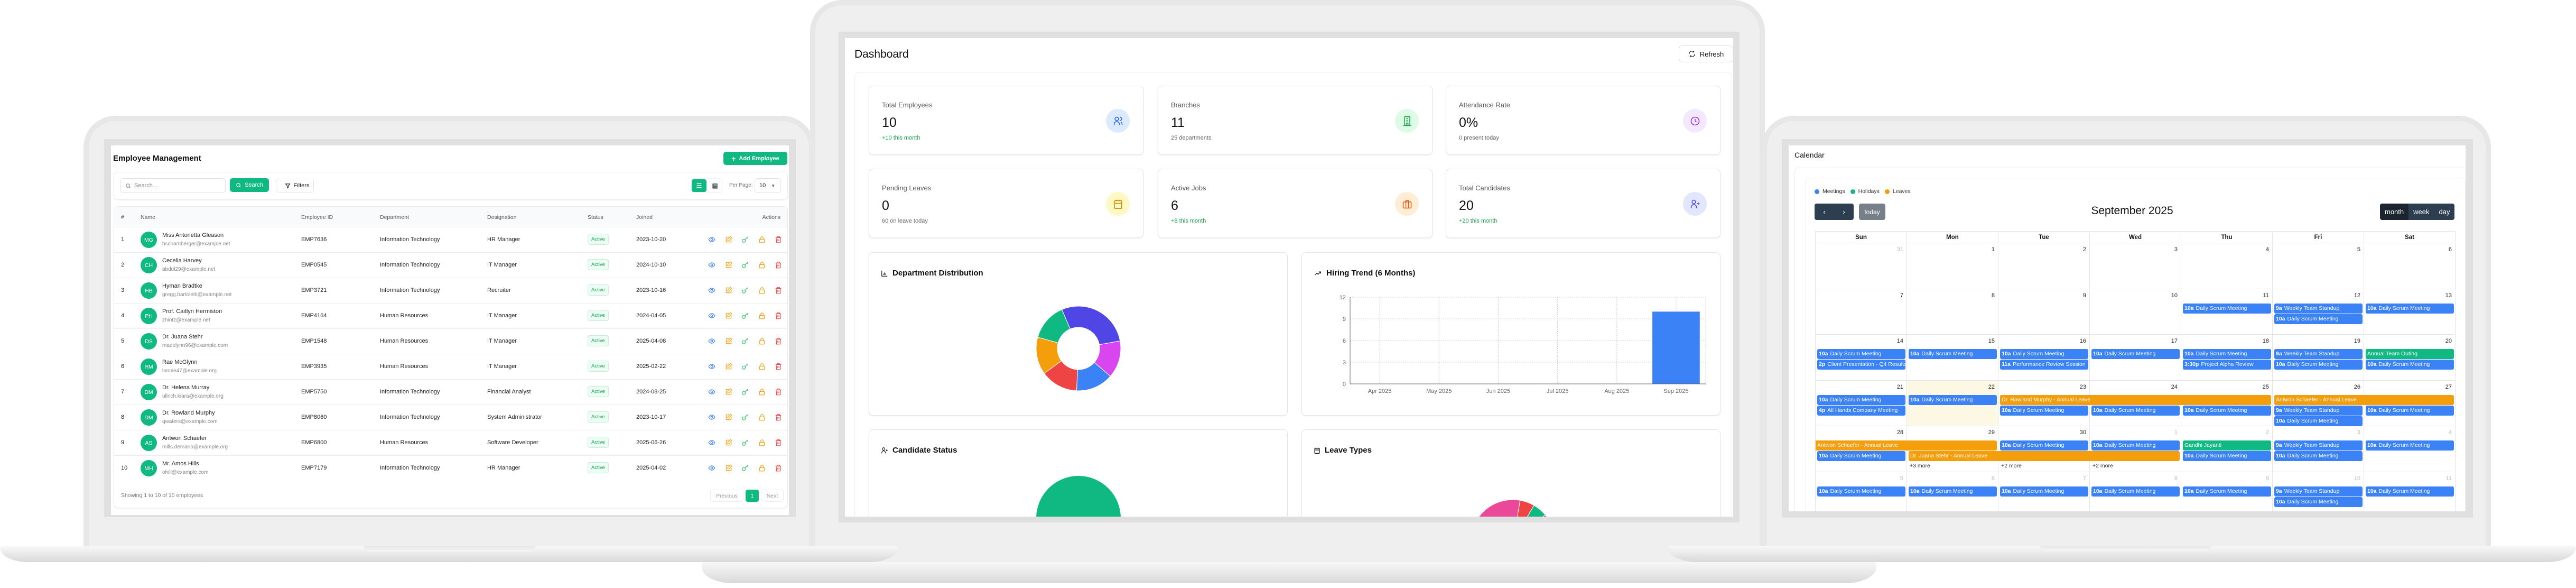  I want to click on day-cell: 9, so click(2227, 492).